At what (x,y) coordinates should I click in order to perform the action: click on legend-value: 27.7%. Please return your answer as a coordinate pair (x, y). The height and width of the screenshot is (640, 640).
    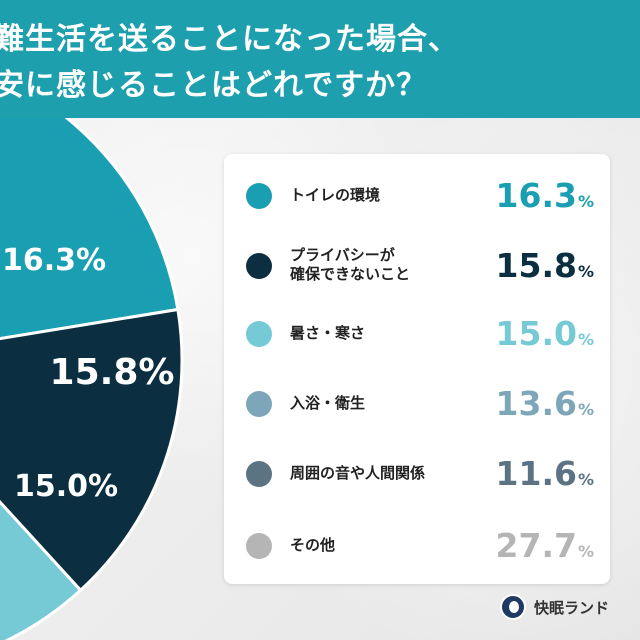
    Looking at the image, I should click on (545, 549).